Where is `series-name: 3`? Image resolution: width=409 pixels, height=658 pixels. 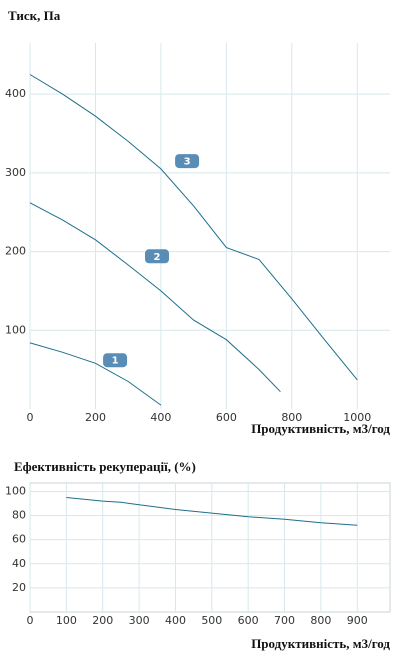 series-name: 3 is located at coordinates (187, 162).